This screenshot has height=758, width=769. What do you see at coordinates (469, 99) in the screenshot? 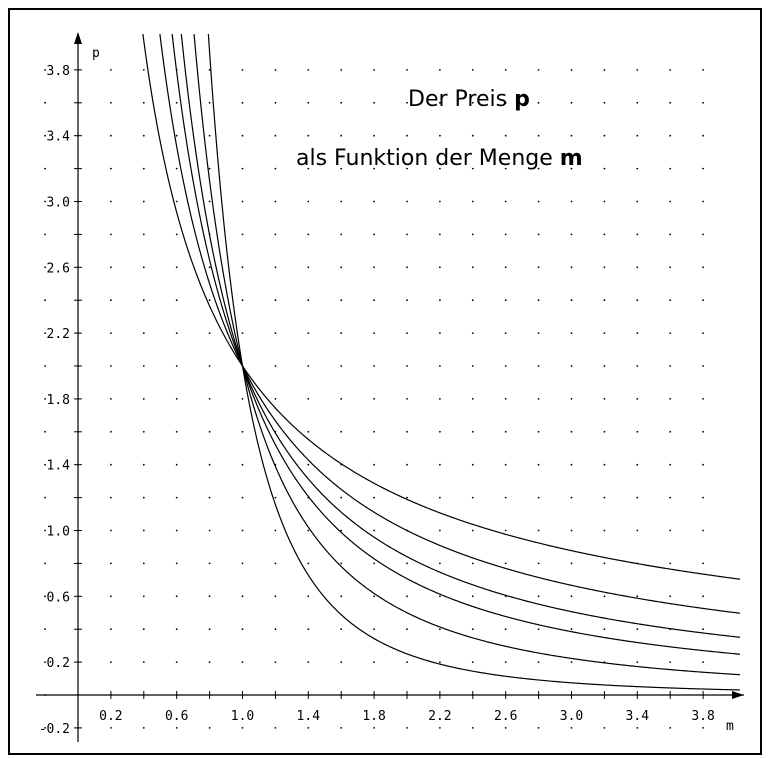
I see `chart-title-line1: Der Preis p` at bounding box center [469, 99].